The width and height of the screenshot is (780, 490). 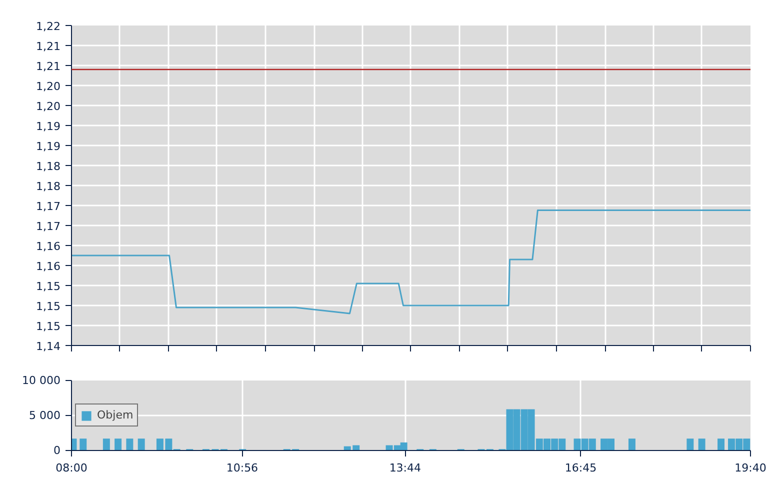 What do you see at coordinates (41, 380) in the screenshot?
I see `y-tick-label: 10 000` at bounding box center [41, 380].